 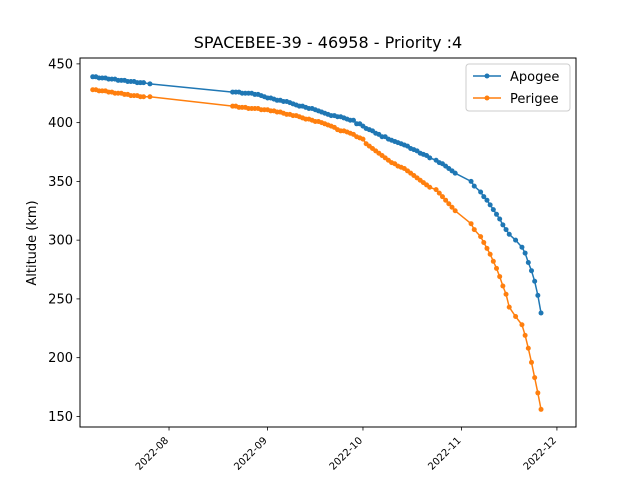 What do you see at coordinates (32, 242) in the screenshot?
I see `y-axis-label: Altitude (km)` at bounding box center [32, 242].